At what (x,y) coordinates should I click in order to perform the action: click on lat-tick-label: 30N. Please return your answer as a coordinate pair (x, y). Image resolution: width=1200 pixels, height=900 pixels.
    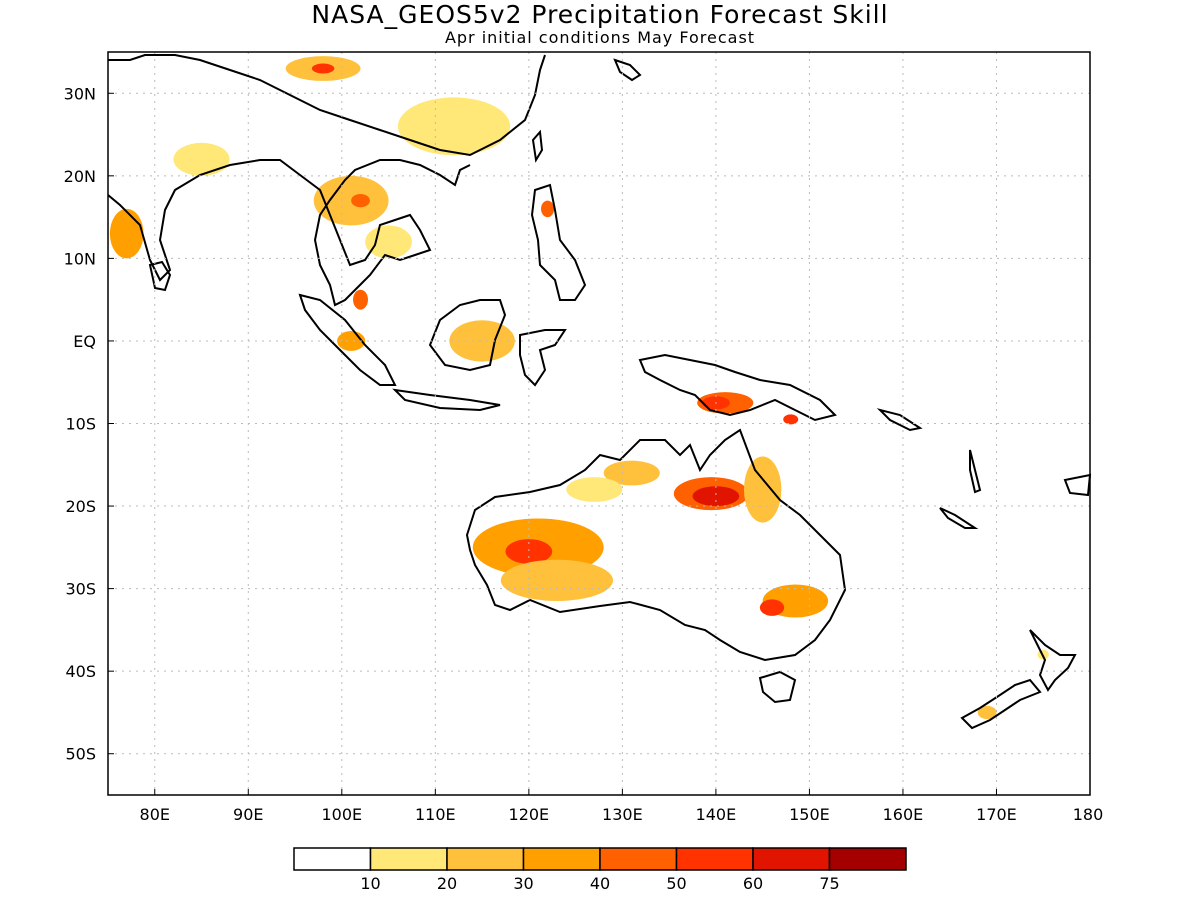
    Looking at the image, I should click on (80, 93).